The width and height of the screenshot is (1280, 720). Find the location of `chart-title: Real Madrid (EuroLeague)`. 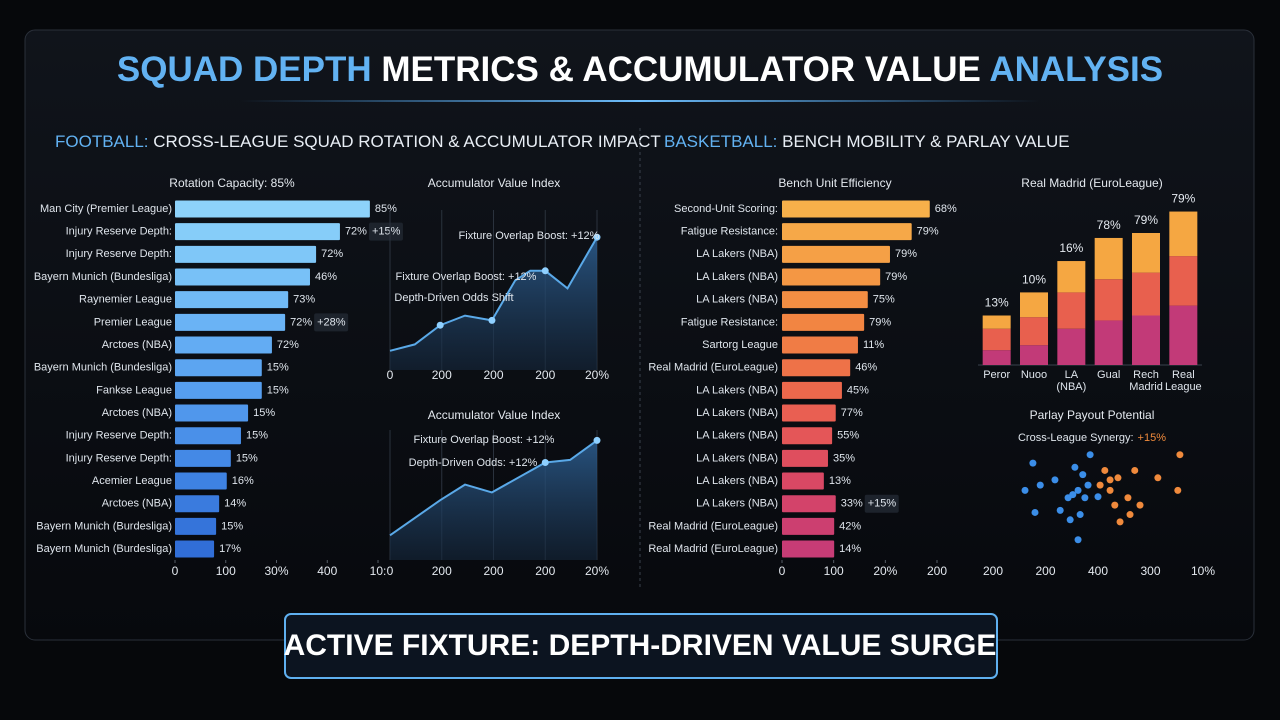

chart-title: Real Madrid (EuroLeague) is located at coordinates (1091, 183).